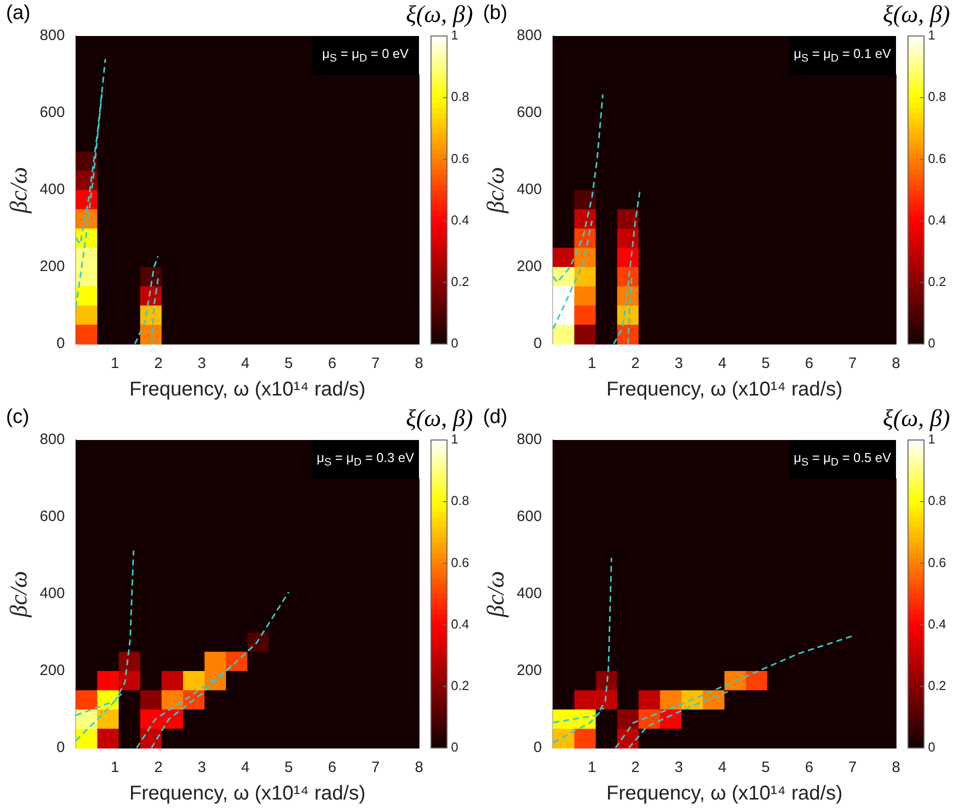  Describe the element at coordinates (495, 417) in the screenshot. I see `text: (d)` at that location.